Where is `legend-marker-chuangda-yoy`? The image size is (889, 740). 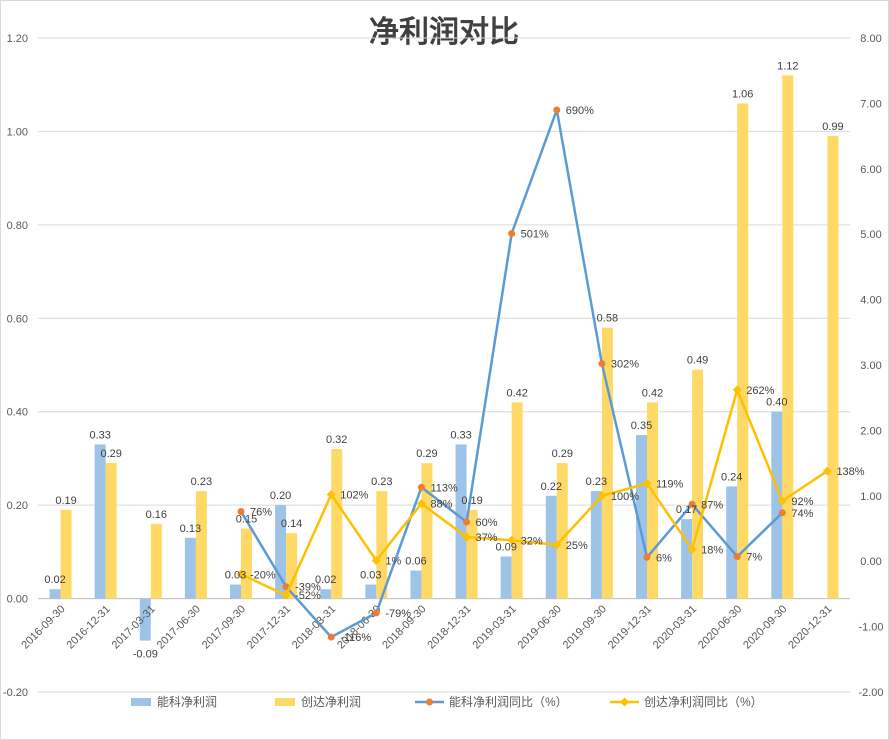
legend-marker-chuangda-yoy is located at coordinates (624, 702).